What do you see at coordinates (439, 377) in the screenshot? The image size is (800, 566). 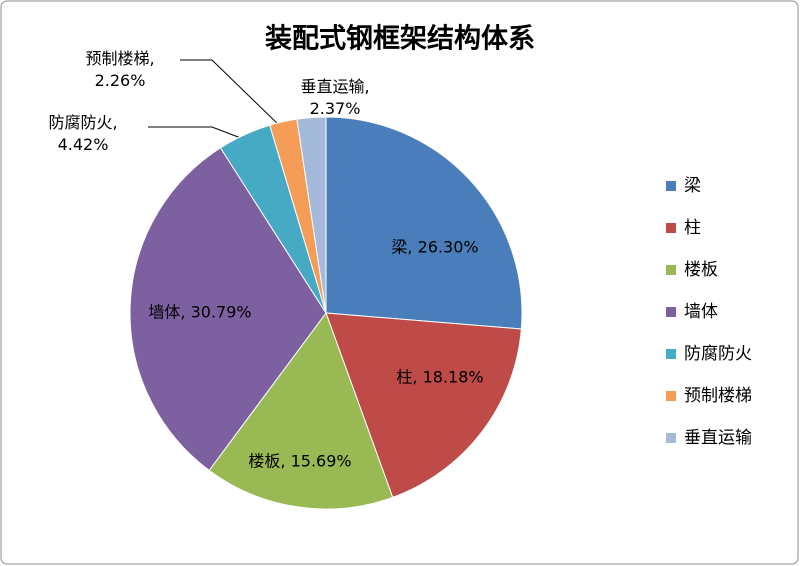 I see `data-label: 柱, 18.18%` at bounding box center [439, 377].